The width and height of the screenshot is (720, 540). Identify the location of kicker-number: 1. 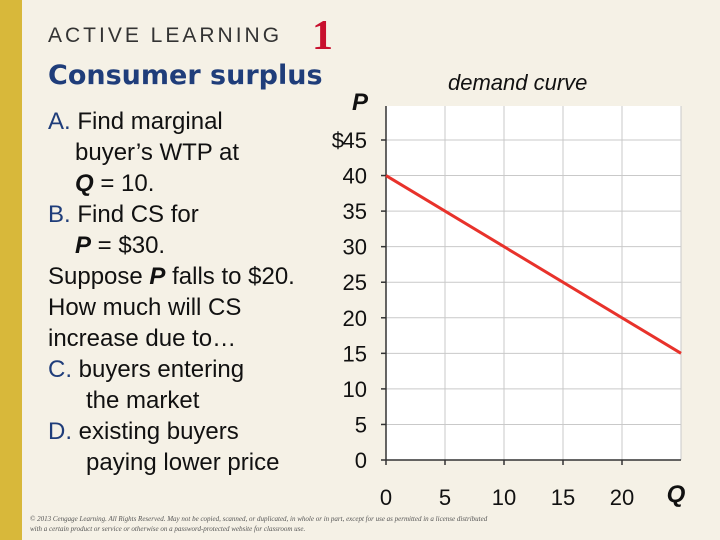
(322, 36).